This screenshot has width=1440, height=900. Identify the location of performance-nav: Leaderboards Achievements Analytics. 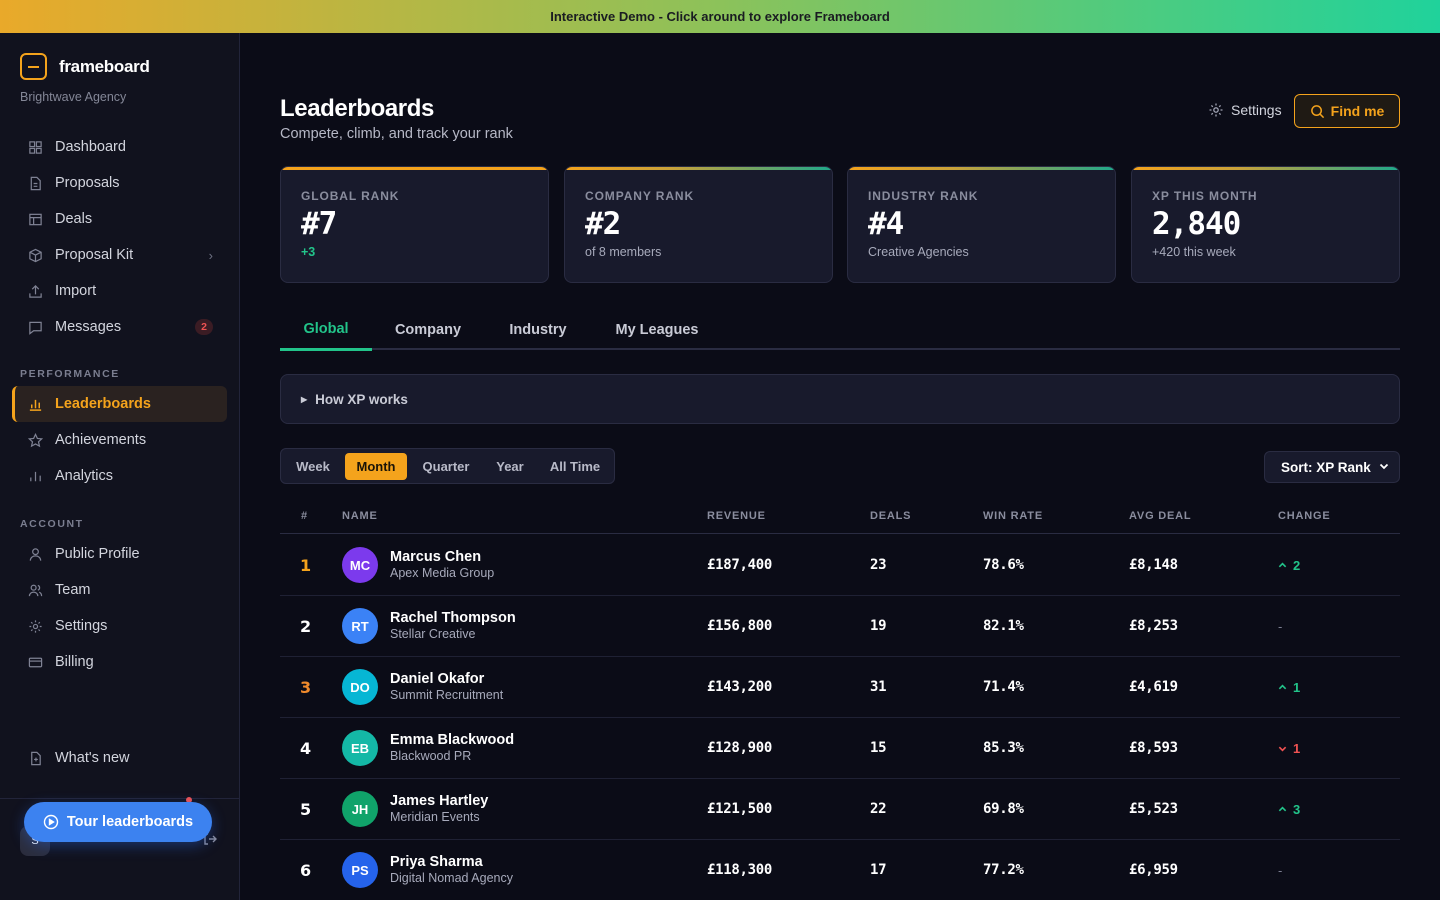
(119, 440).